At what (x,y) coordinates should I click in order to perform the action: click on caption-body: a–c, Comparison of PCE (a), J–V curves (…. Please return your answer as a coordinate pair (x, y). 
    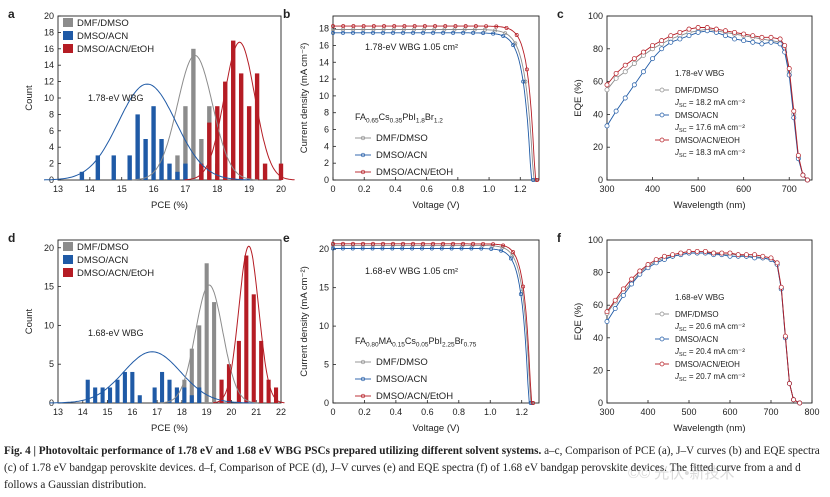
    Looking at the image, I should click on (412, 468).